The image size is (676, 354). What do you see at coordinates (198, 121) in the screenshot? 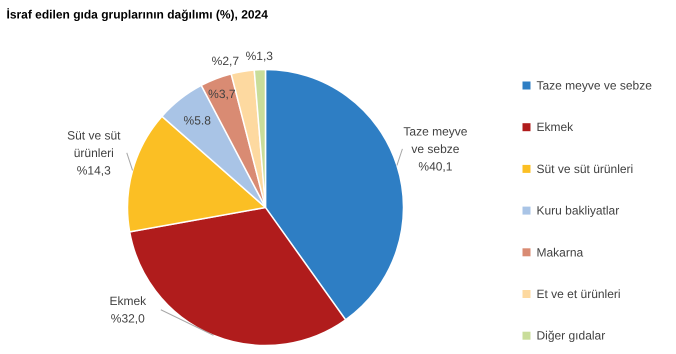
I see `data-label: %5.8` at bounding box center [198, 121].